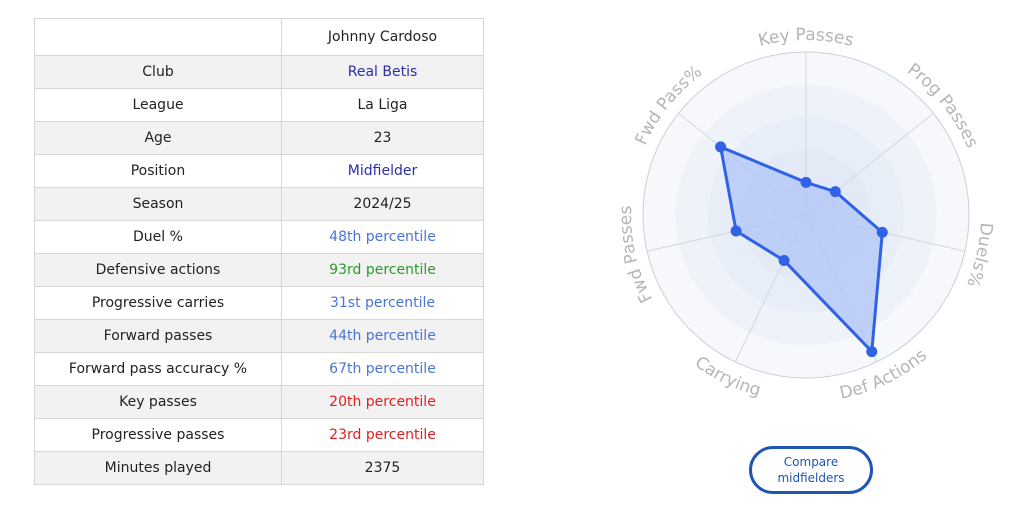 Image resolution: width=1024 pixels, height=508 pixels. What do you see at coordinates (158, 237) in the screenshot?
I see `stat-label: Duel %` at bounding box center [158, 237].